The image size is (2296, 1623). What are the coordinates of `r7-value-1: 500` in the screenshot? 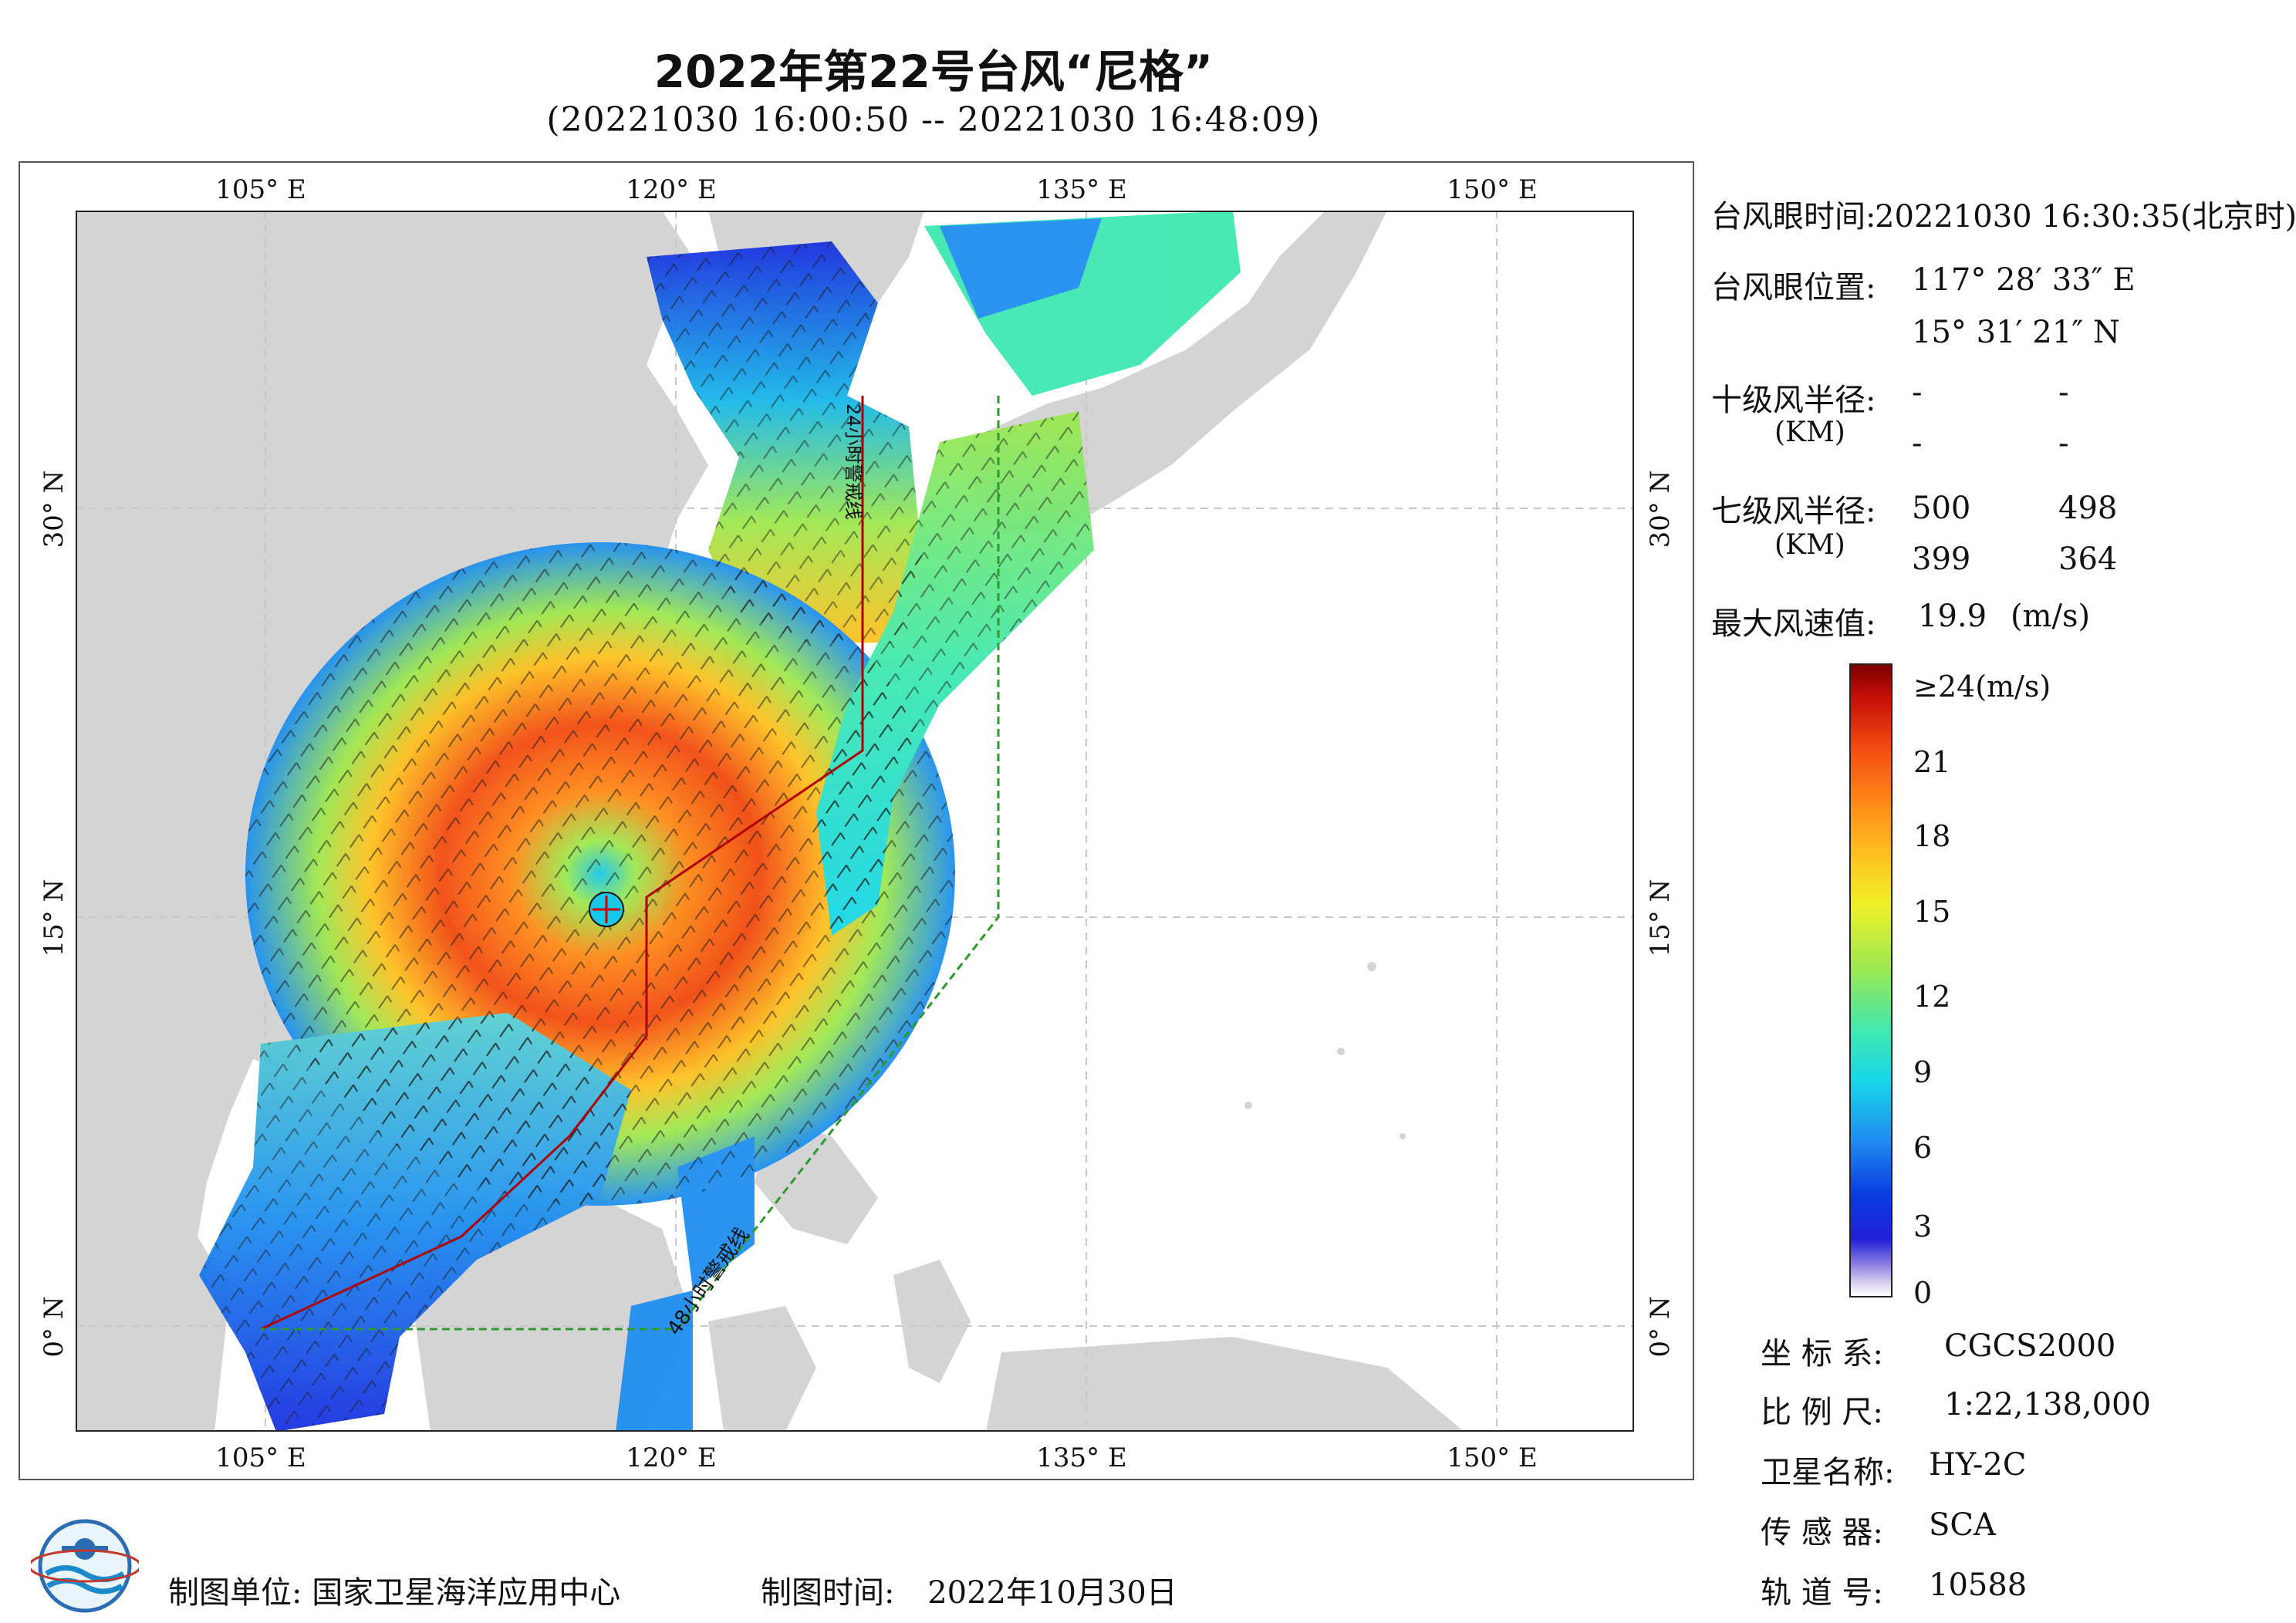 It's located at (1941, 508).